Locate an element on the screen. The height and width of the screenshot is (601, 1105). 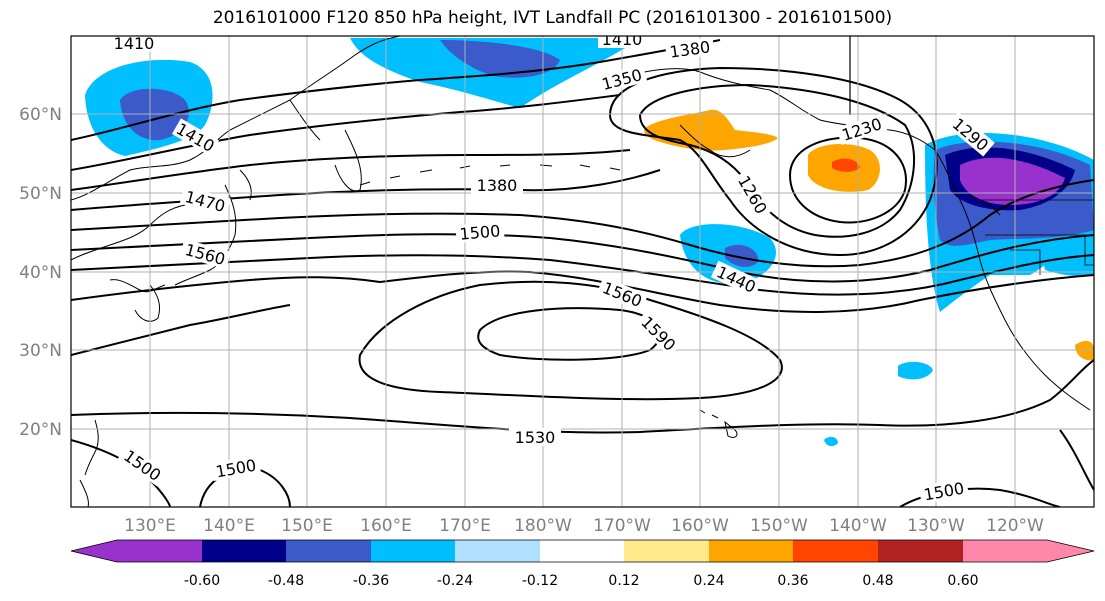
lon-label: 150°W is located at coordinates (779, 526).